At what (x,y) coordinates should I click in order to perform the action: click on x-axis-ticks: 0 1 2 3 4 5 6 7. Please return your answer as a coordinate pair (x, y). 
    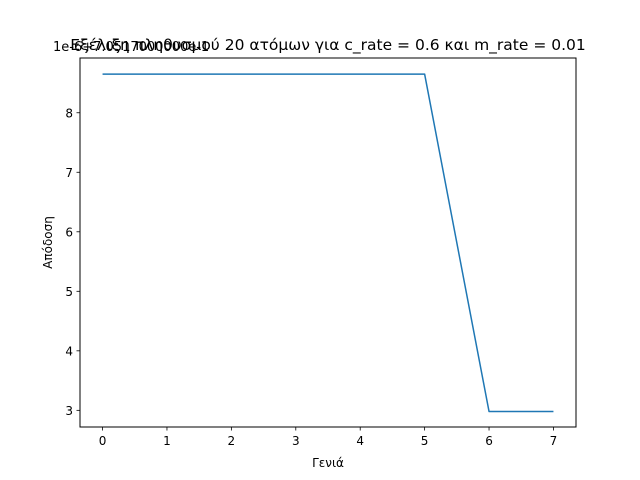
    Looking at the image, I should click on (328, 437).